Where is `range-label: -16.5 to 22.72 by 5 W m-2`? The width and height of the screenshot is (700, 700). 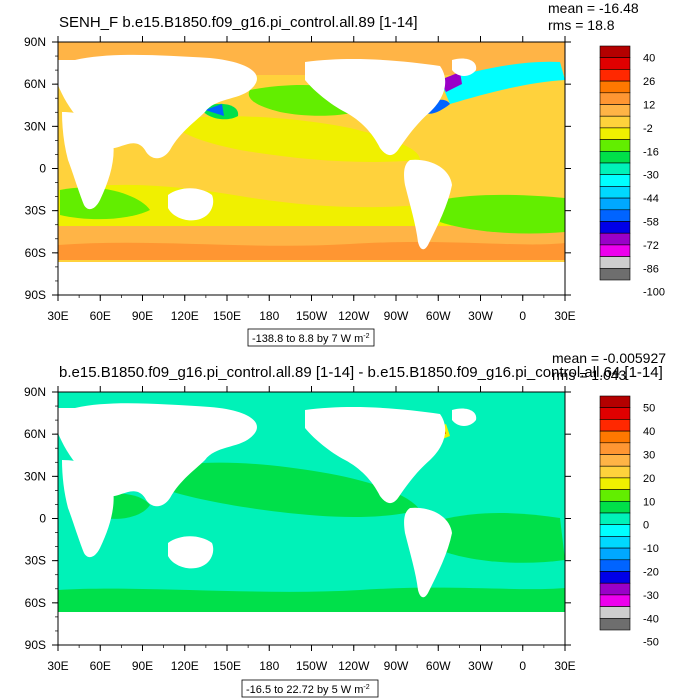 range-label: -16.5 to 22.72 by 5 W m-2 is located at coordinates (308, 690).